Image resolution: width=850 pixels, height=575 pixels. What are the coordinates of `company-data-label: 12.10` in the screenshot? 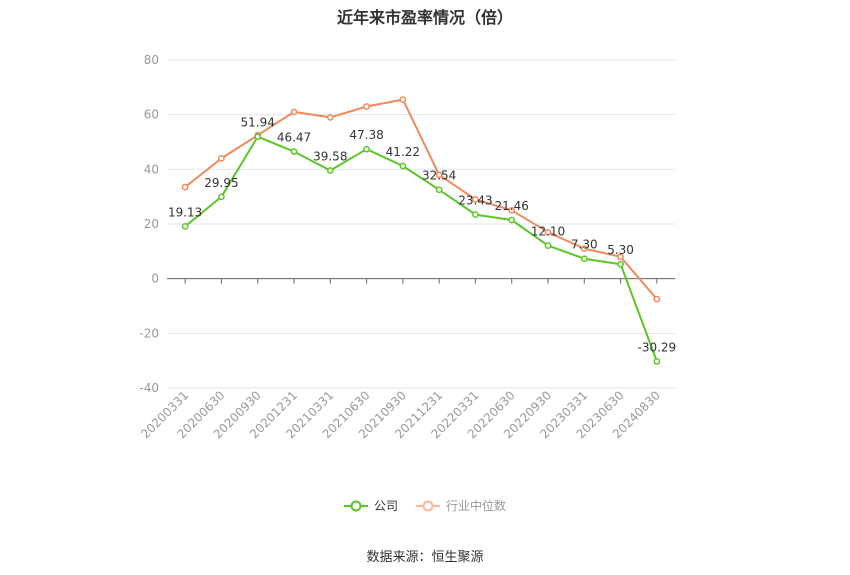 It's located at (548, 232).